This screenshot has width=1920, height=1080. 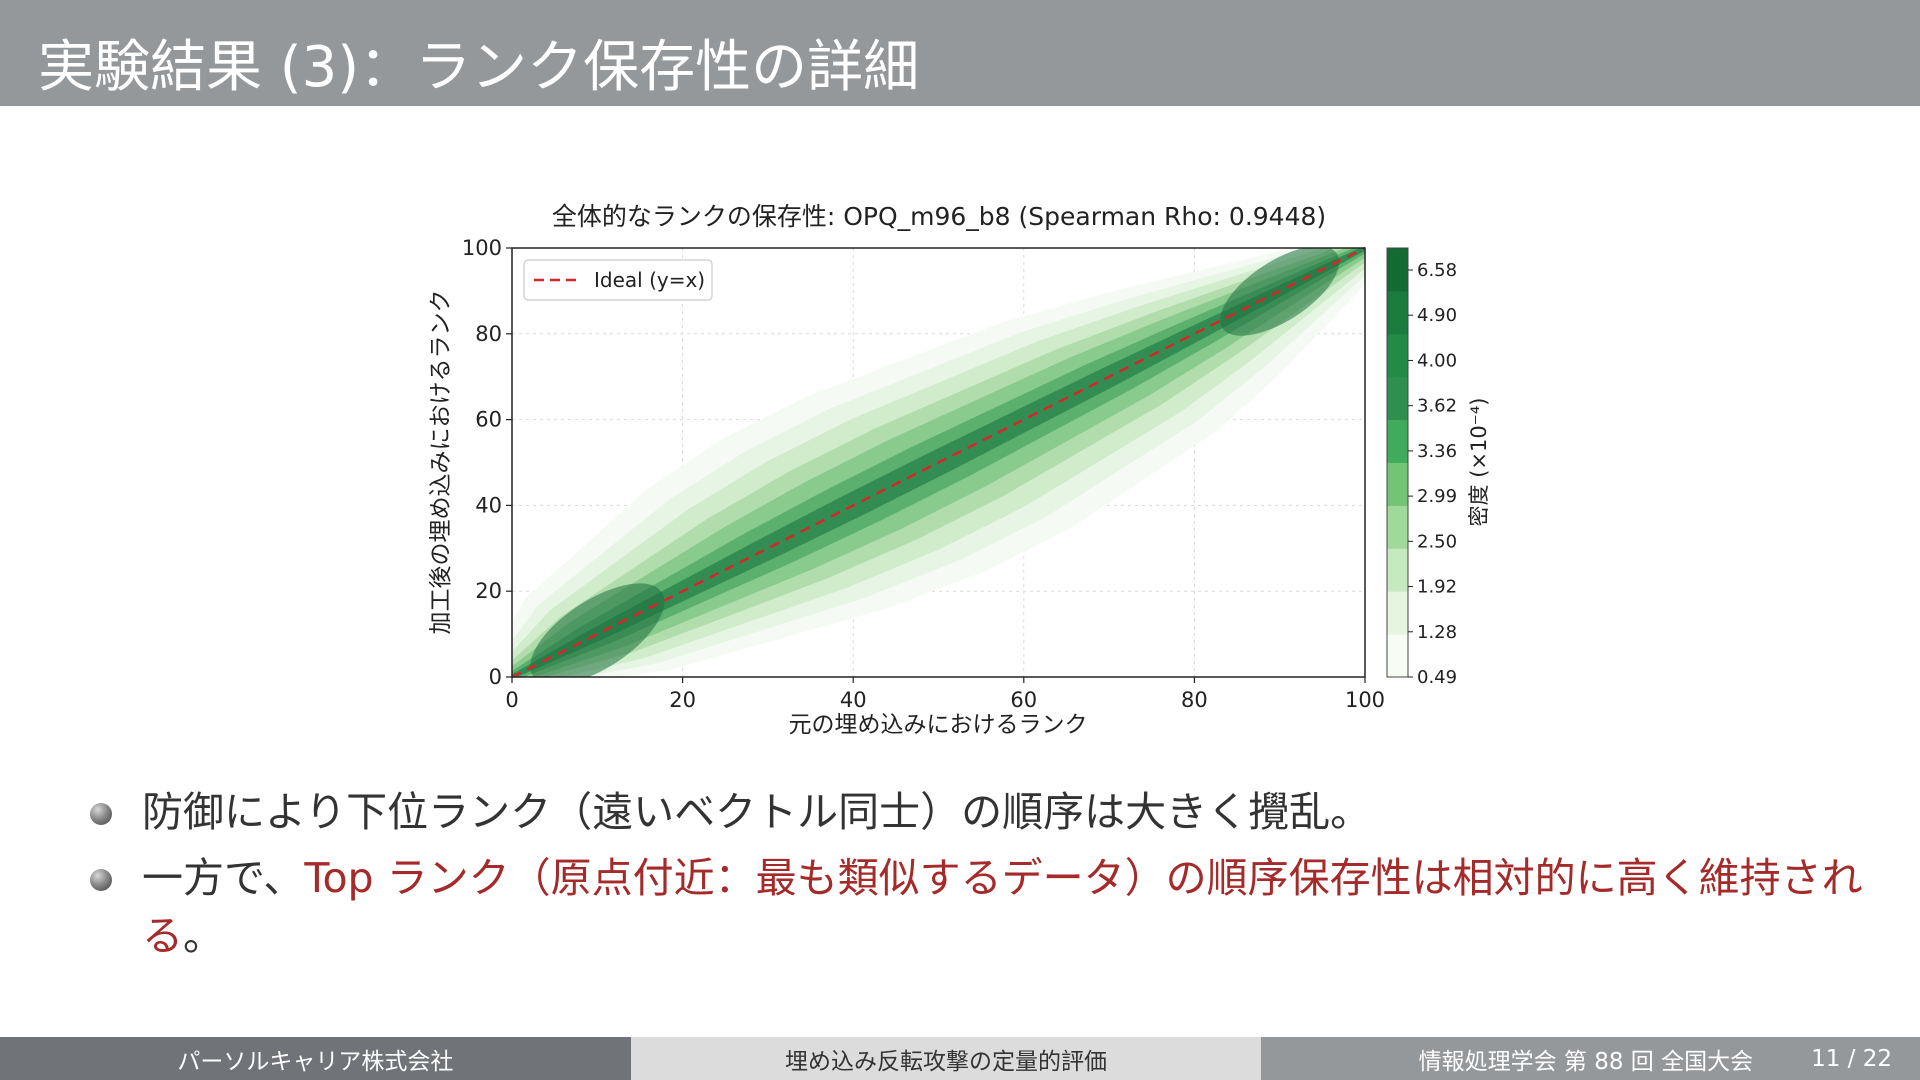 I want to click on colorbar-tick-label: 1.28, so click(x=1437, y=632).